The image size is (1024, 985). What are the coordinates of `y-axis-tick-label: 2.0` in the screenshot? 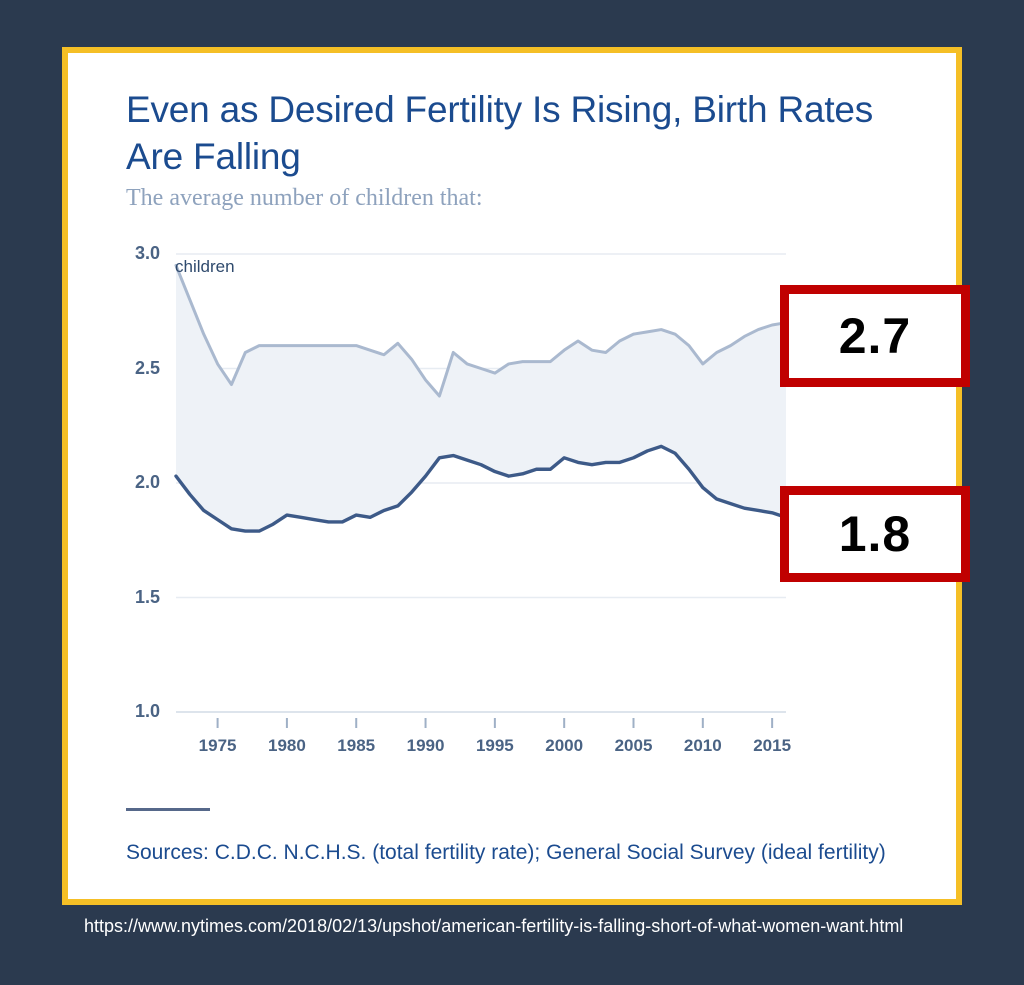 It's located at (147, 482).